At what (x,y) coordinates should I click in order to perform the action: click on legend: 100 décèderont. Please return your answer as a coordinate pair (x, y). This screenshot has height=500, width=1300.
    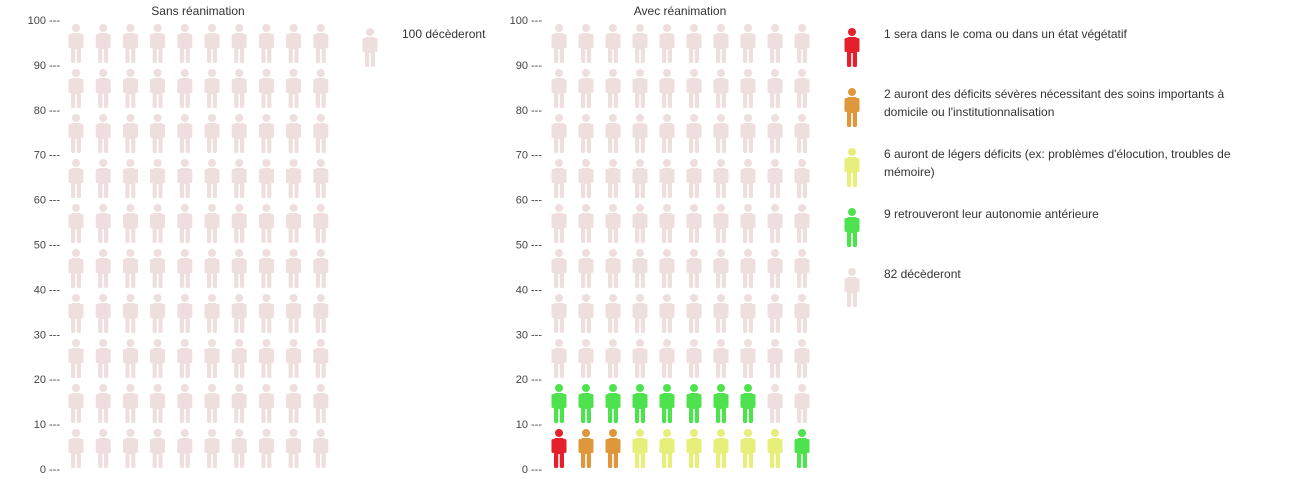
    Looking at the image, I should click on (424, 47).